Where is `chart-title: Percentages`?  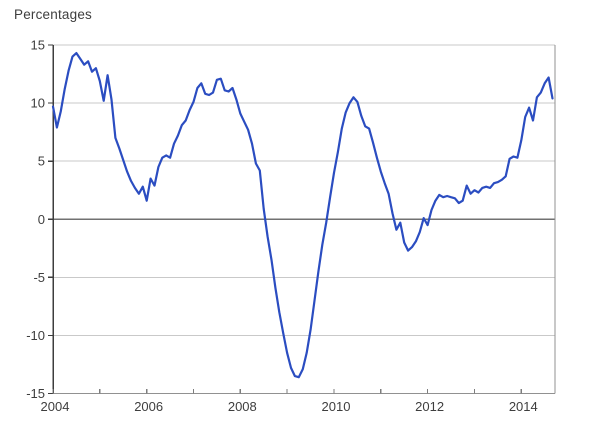 chart-title: Percentages is located at coordinates (53, 14).